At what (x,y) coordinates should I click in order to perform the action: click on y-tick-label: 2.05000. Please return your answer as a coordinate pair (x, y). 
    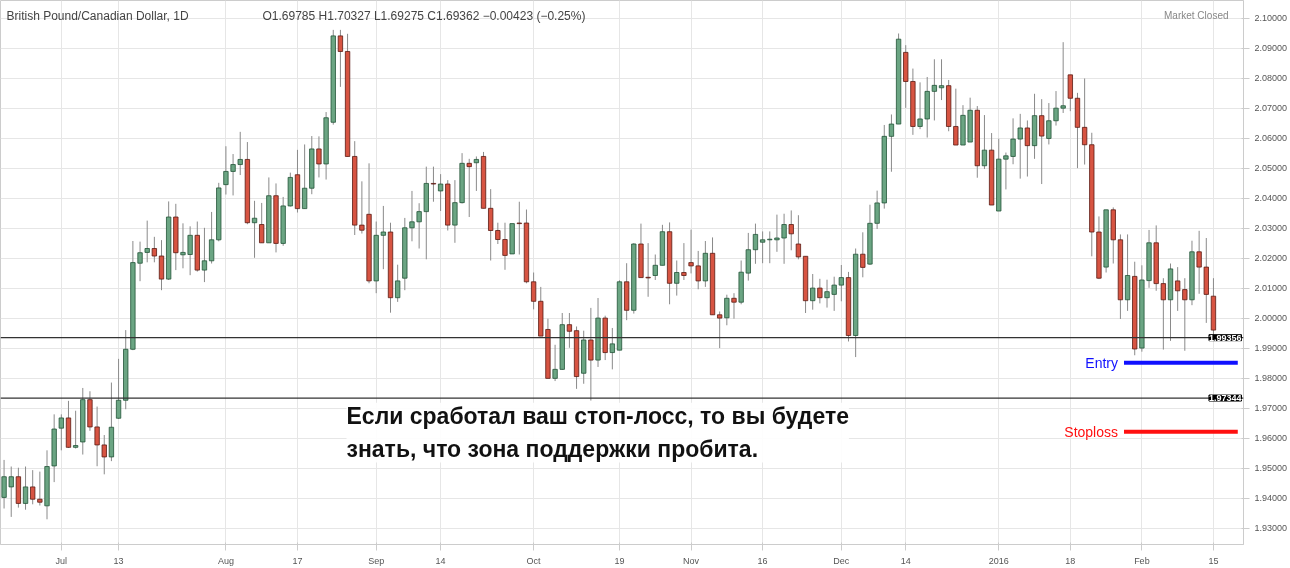
    Looking at the image, I should click on (1271, 168).